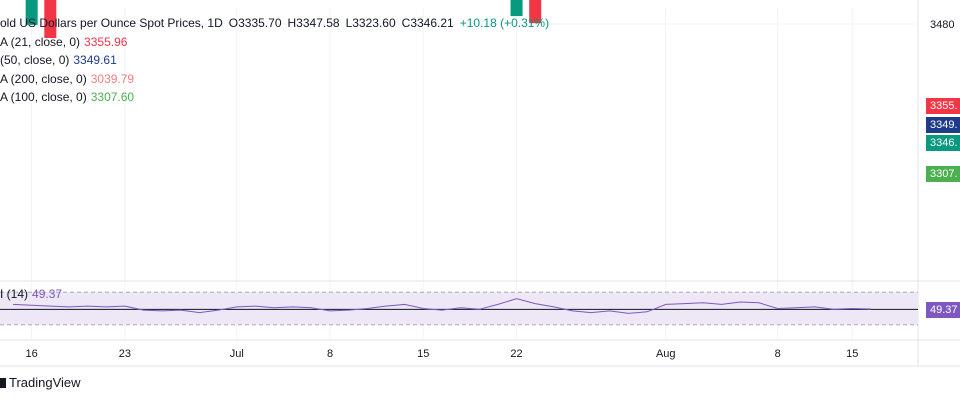 This screenshot has width=960, height=402. What do you see at coordinates (274, 42) in the screenshot?
I see `indicator-row-ma21: A (21, close, 0) 3355.96` at bounding box center [274, 42].